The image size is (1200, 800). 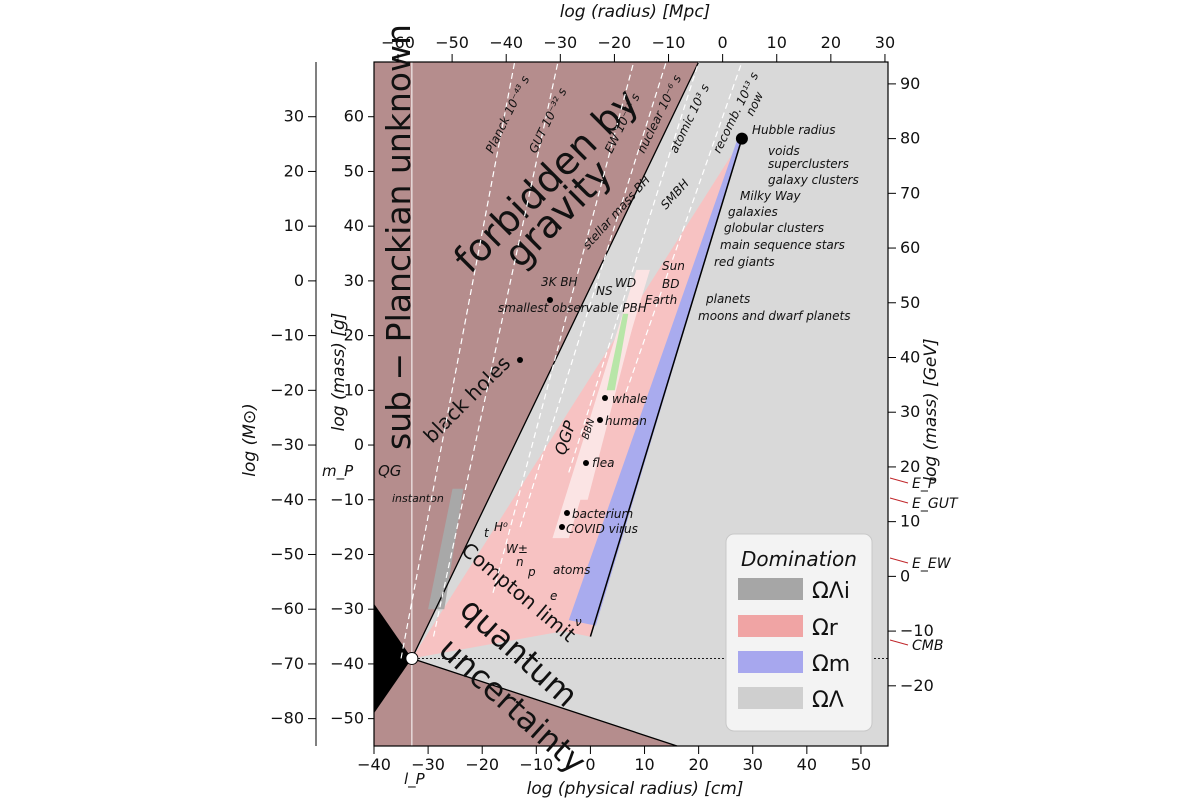 I want to click on planck-mass-marker: m_P, so click(x=338, y=471).